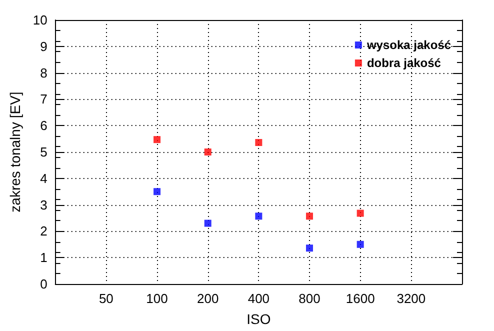  I want to click on legend-label: wysoka jakość, so click(409, 45).